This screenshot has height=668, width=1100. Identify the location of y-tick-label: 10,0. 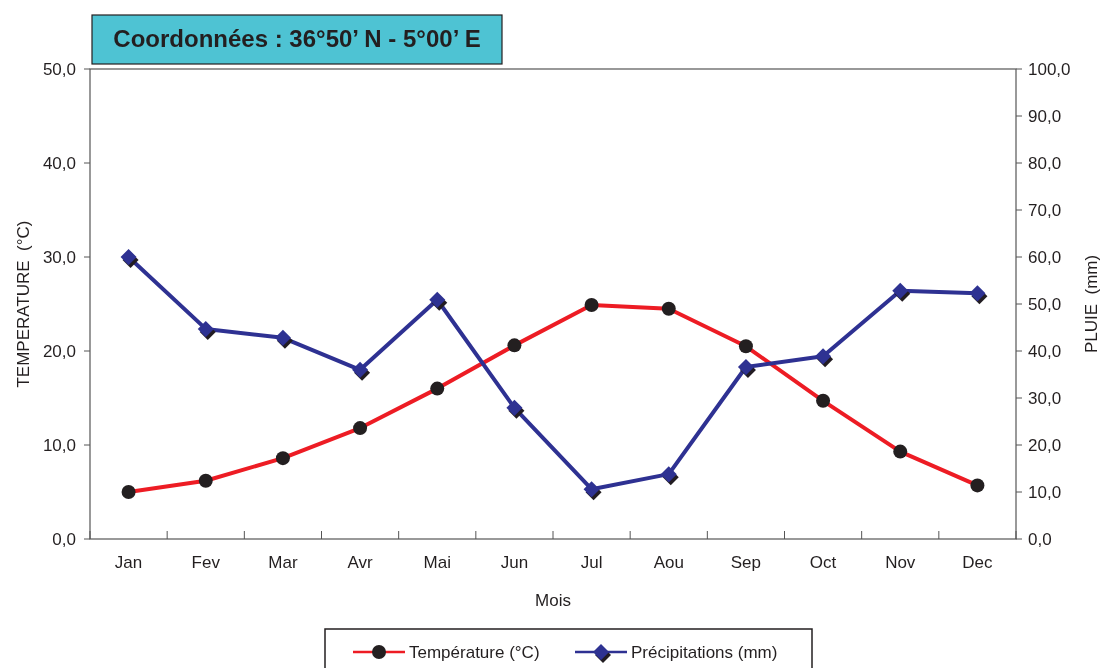
(59, 445).